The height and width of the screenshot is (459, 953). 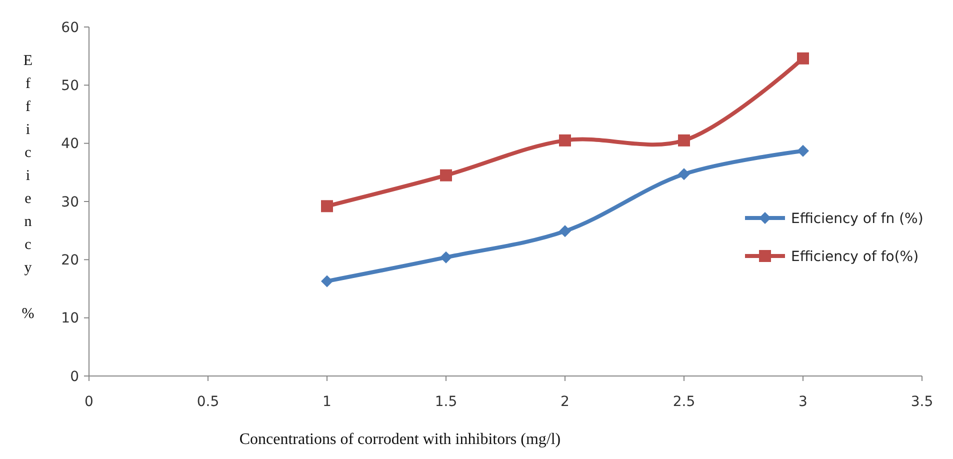 What do you see at coordinates (70, 28) in the screenshot?
I see `y-tick-label: 60` at bounding box center [70, 28].